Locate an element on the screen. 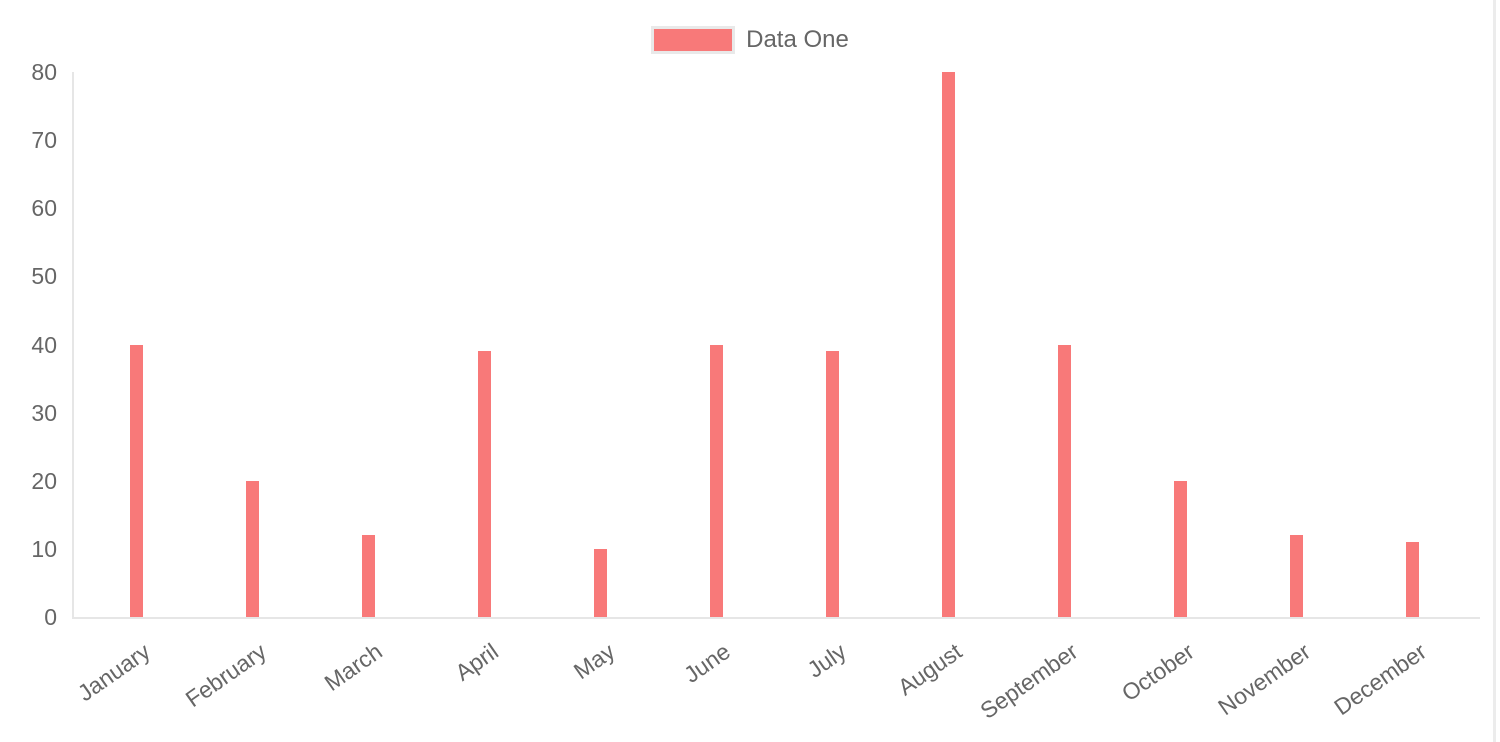 The height and width of the screenshot is (742, 1500). y-tick-label-20: 20 is located at coordinates (44, 480).